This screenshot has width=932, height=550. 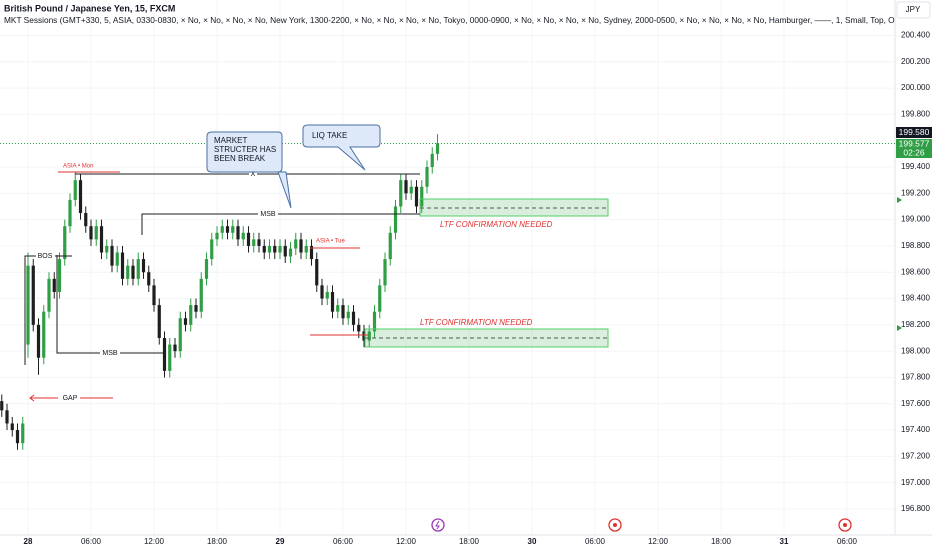 I want to click on callout-text: MARKET, so click(x=230, y=140).